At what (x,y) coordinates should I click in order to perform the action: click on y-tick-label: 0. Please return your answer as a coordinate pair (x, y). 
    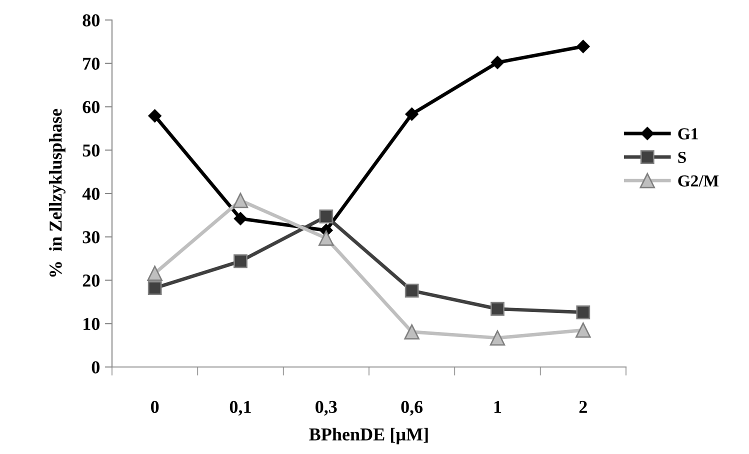
    Looking at the image, I should click on (96, 367).